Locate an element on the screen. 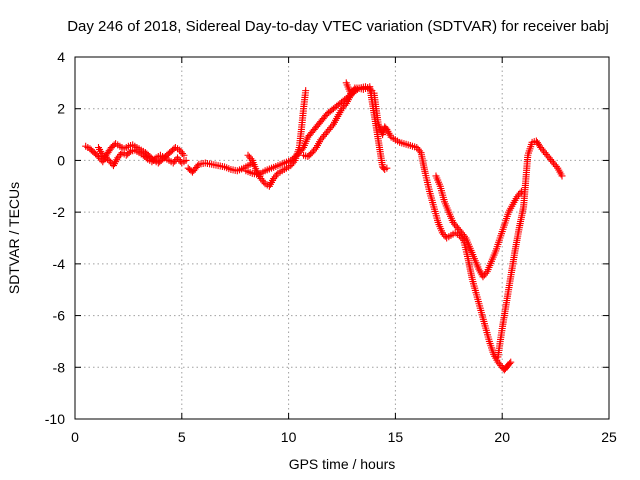  series-track-e is located at coordinates (329, 122).